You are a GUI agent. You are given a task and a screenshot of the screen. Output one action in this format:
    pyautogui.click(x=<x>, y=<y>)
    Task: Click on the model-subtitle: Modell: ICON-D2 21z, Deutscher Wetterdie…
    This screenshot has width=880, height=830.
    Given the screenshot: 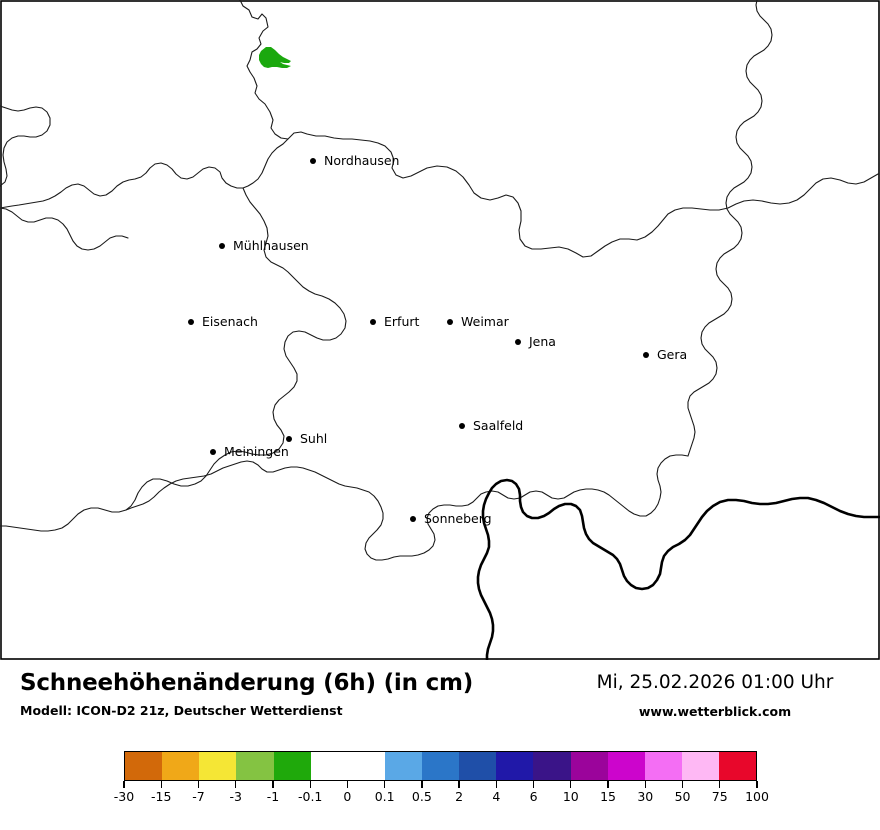 What is the action you would take?
    pyautogui.click(x=181, y=711)
    